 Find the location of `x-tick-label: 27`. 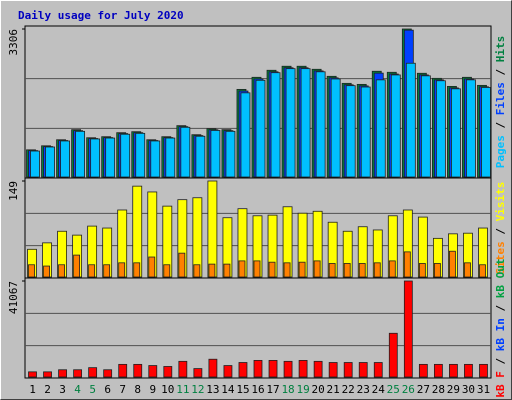

x-tick-label: 27 is located at coordinates (423, 389).